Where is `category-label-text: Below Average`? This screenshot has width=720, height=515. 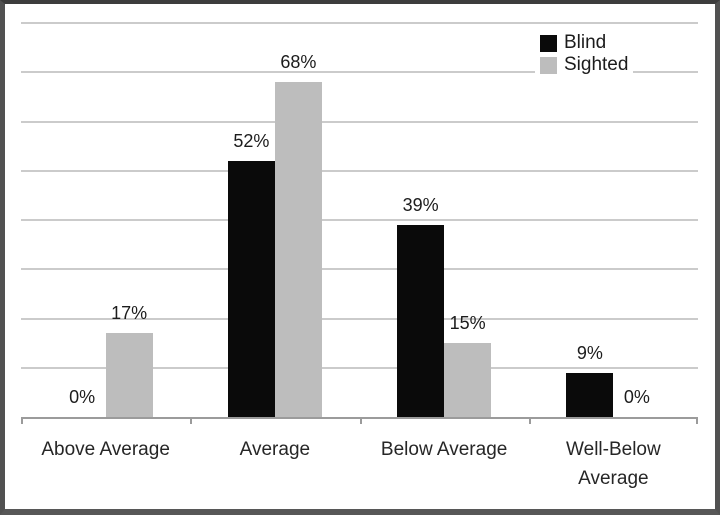 category-label-text: Below Average is located at coordinates (444, 449).